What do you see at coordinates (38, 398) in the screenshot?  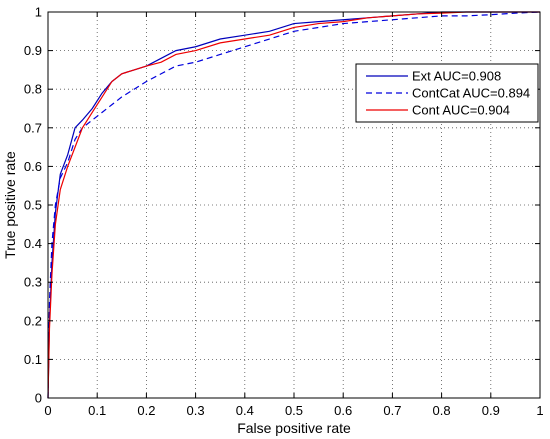 I see `y-tick-label: 0` at bounding box center [38, 398].